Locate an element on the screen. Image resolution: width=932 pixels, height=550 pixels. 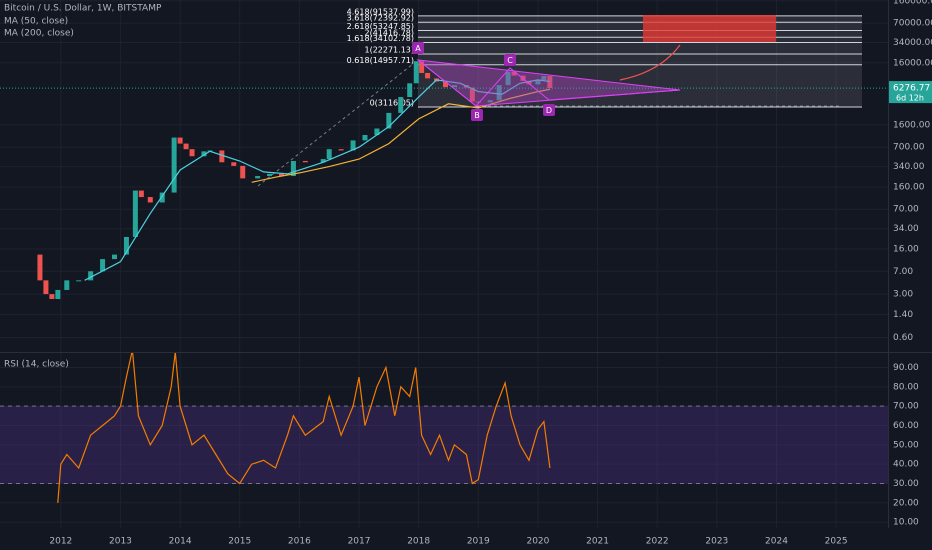
x-tick-label: 2025 is located at coordinates (836, 542).